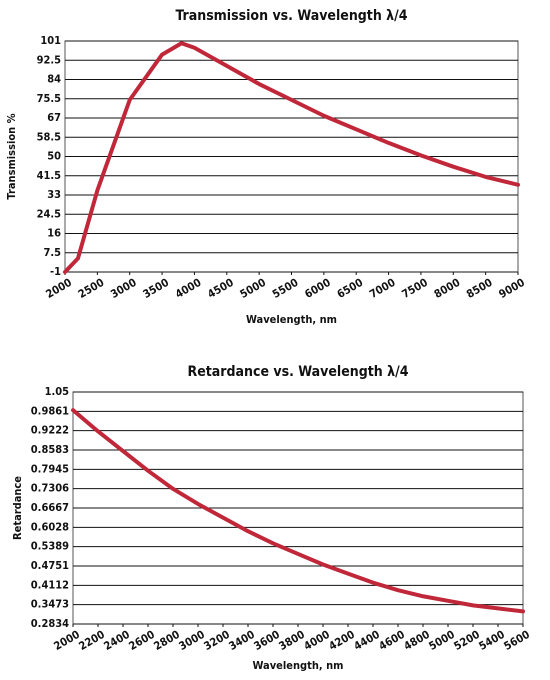  What do you see at coordinates (17, 508) in the screenshot?
I see `y-axis-label: Retardance` at bounding box center [17, 508].